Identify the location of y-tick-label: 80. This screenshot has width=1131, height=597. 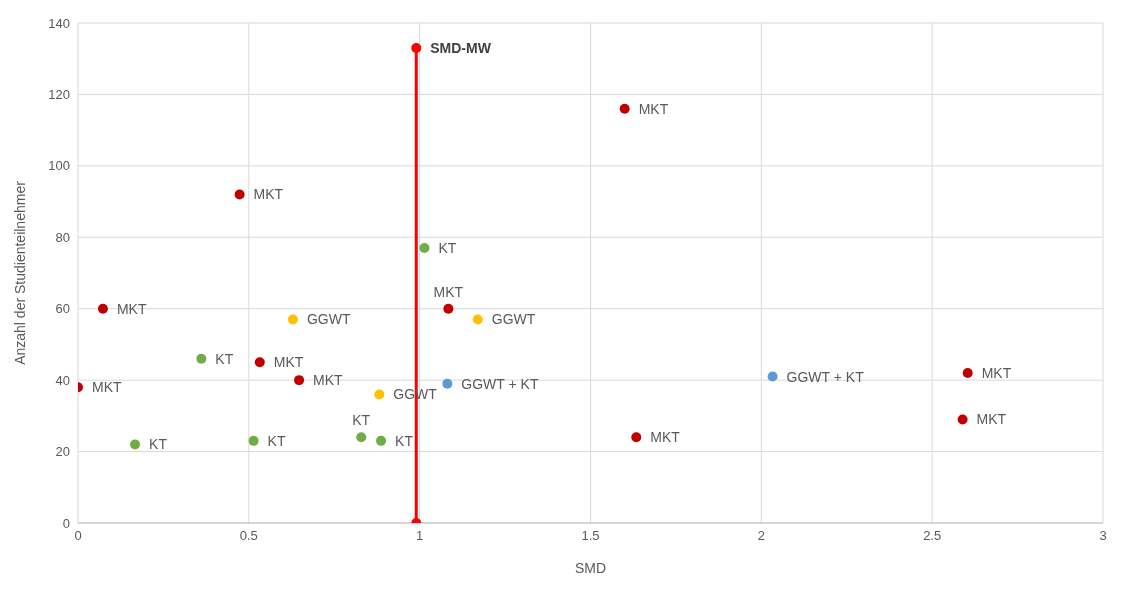
(62, 237).